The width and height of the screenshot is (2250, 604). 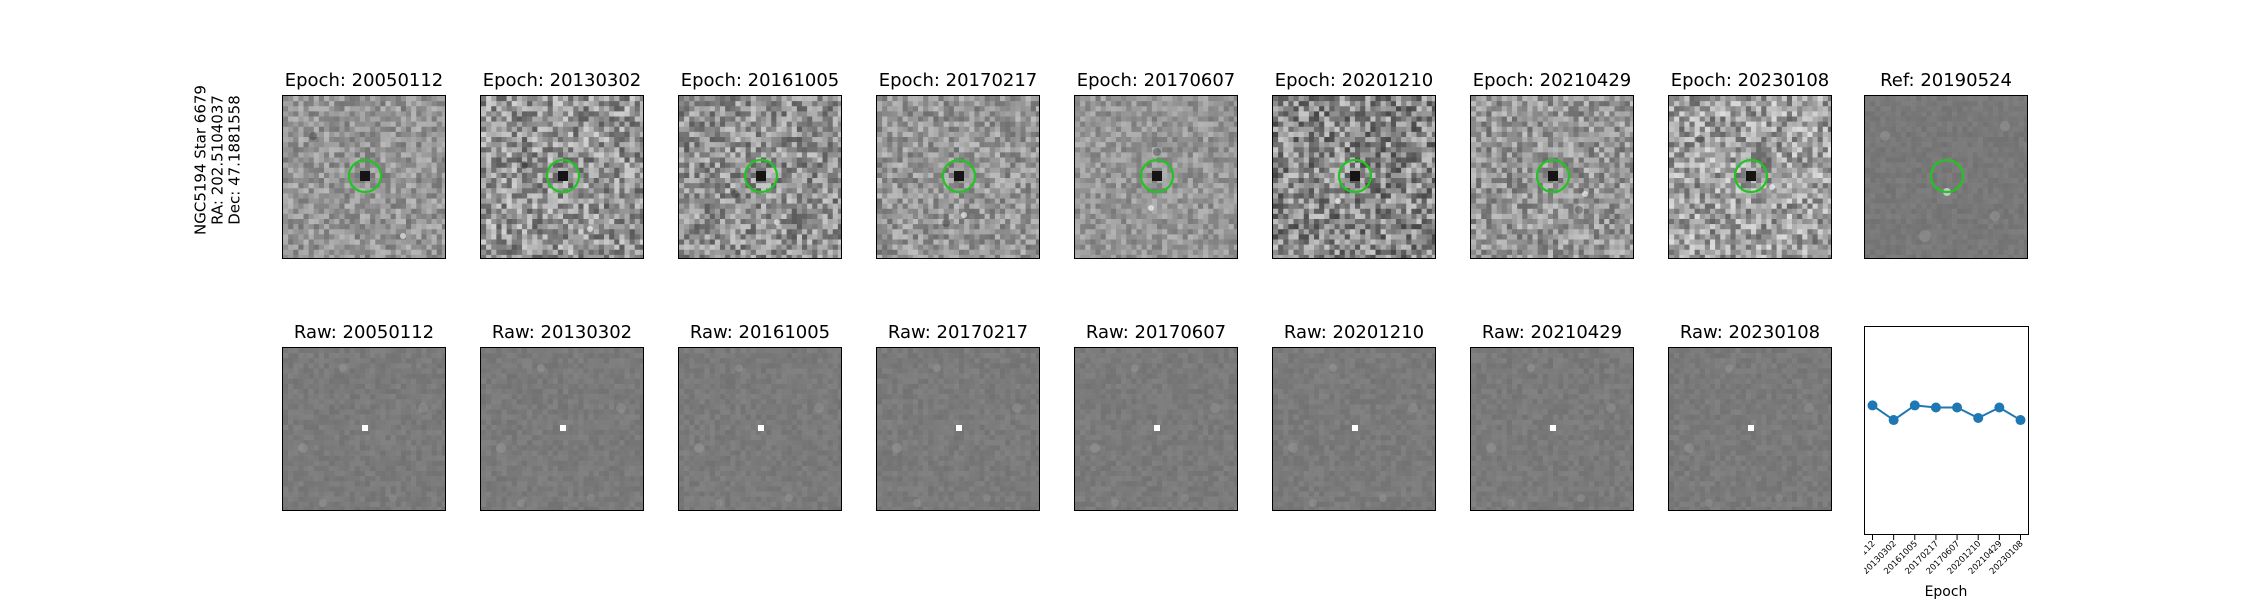 I want to click on raw-1-panel, so click(x=562, y=429).